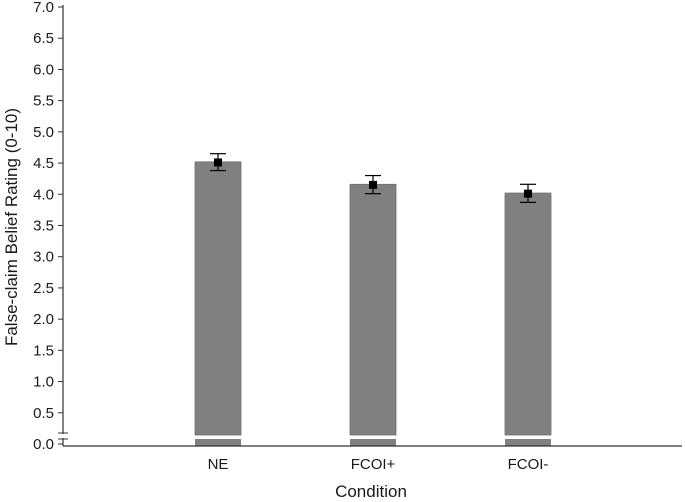 This screenshot has height=502, width=685. I want to click on y-tick-label: 2.5, so click(43, 288).